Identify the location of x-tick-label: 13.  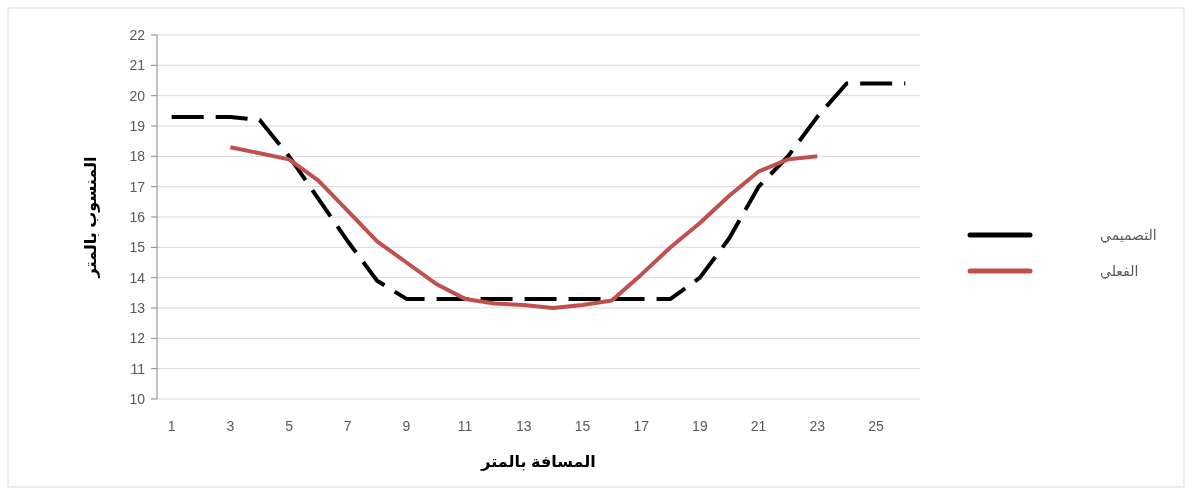
(524, 426).